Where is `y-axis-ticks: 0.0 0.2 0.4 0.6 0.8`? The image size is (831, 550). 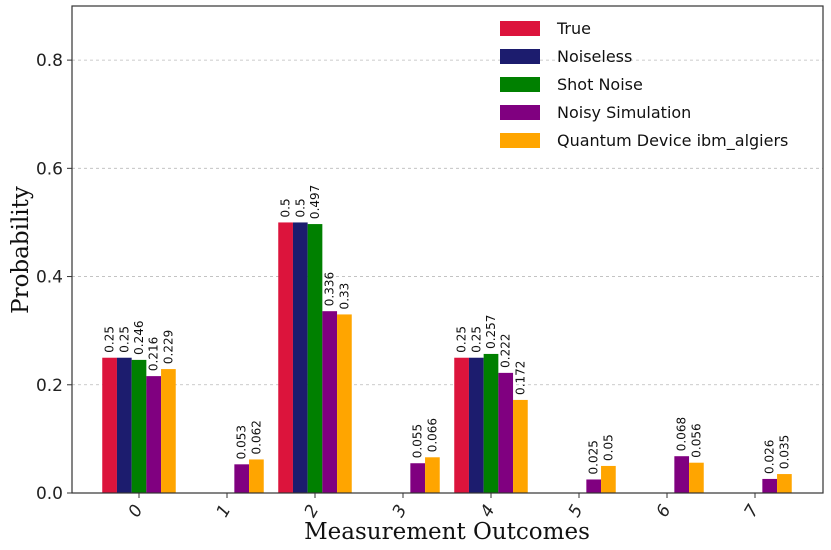 y-axis-ticks: 0.0 0.2 0.4 0.6 0.8 is located at coordinates (54, 277).